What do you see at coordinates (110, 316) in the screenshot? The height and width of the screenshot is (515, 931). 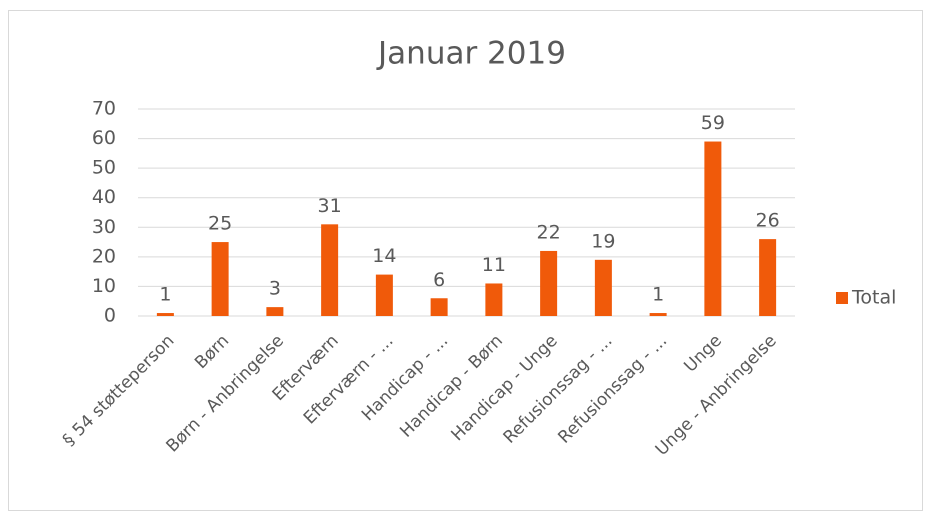 I see `y-tick-label: 0` at bounding box center [110, 316].